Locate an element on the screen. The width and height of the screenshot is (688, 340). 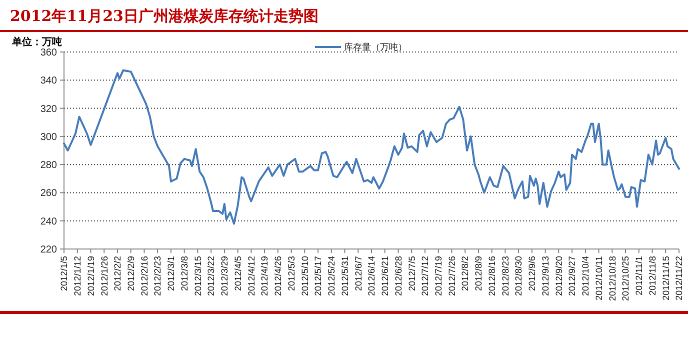
x-tick-label: 2012/4/19 is located at coordinates (265, 276).